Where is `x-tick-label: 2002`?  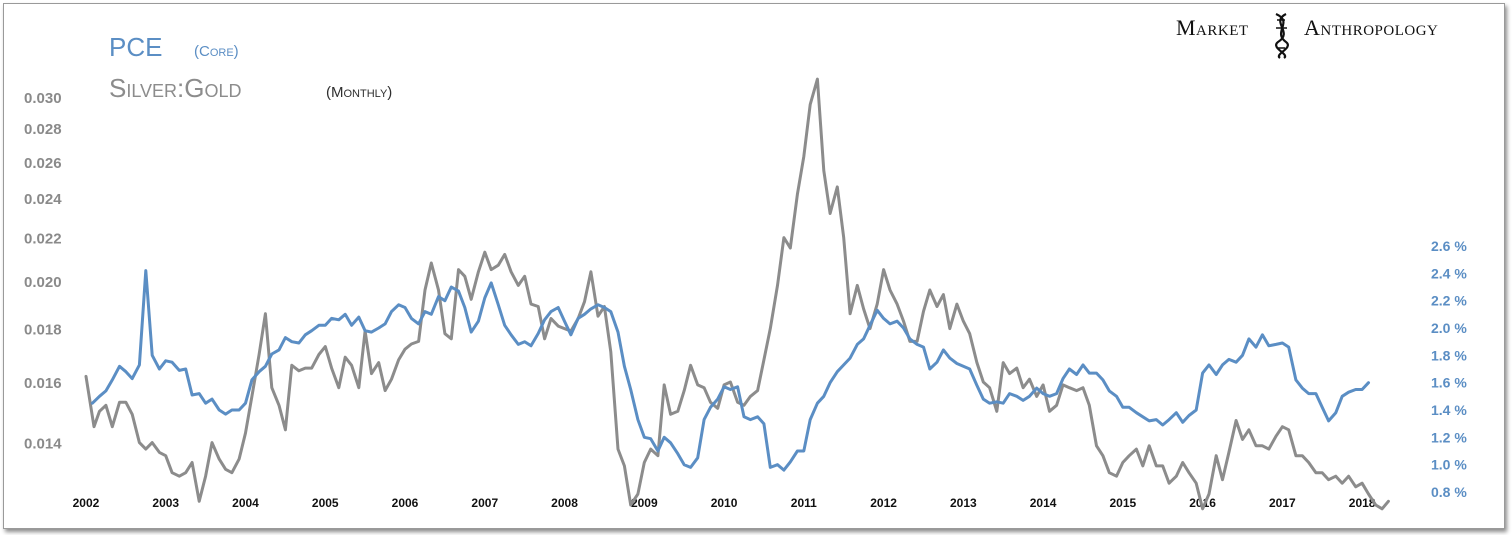 x-tick-label: 2002 is located at coordinates (86, 503).